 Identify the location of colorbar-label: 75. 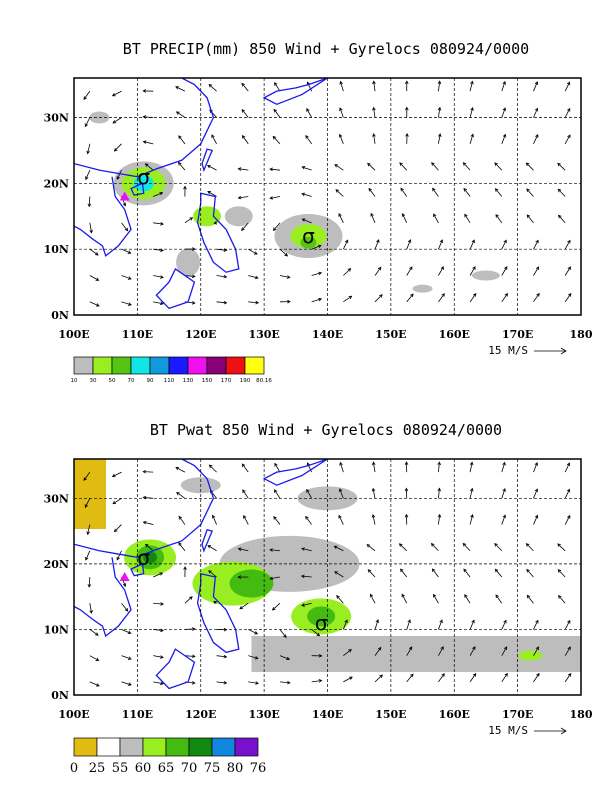
(212, 768).